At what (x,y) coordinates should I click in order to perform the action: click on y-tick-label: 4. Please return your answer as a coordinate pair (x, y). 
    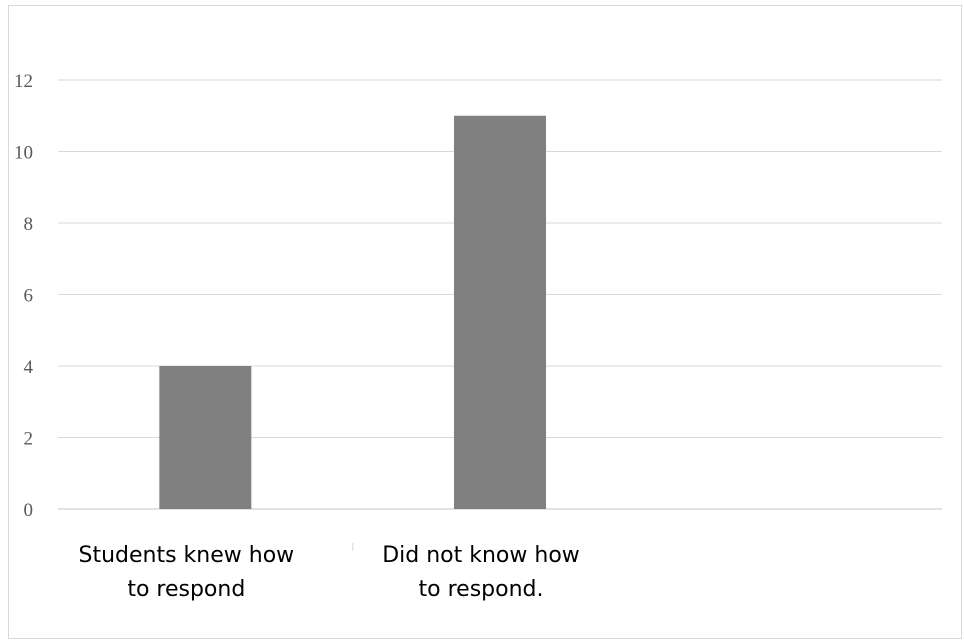
    Looking at the image, I should click on (29, 367).